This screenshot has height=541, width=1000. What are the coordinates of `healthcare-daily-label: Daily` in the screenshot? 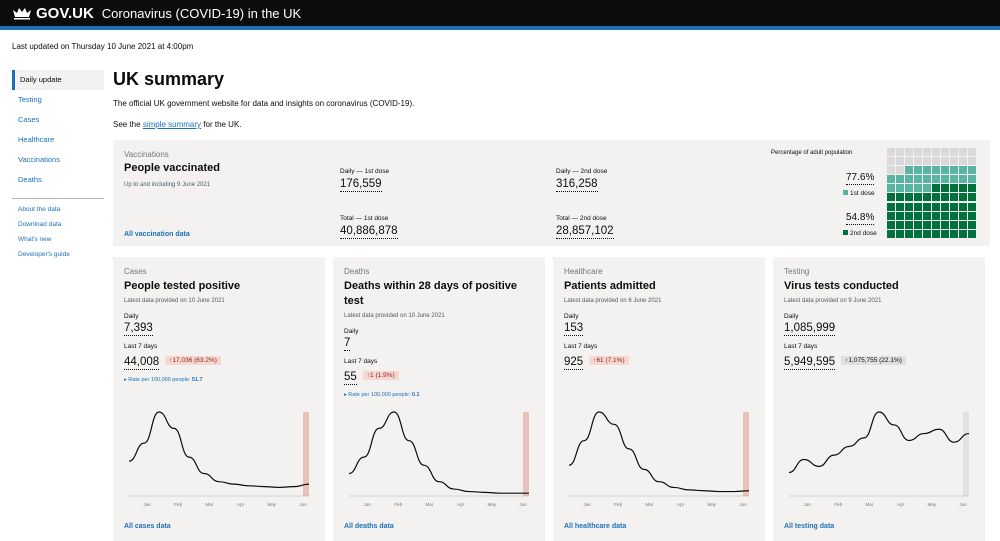 It's located at (571, 316).